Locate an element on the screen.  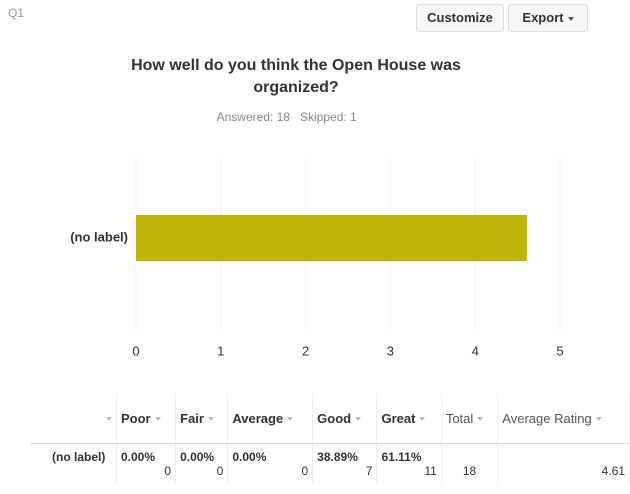
caret is located at coordinates (570, 18).